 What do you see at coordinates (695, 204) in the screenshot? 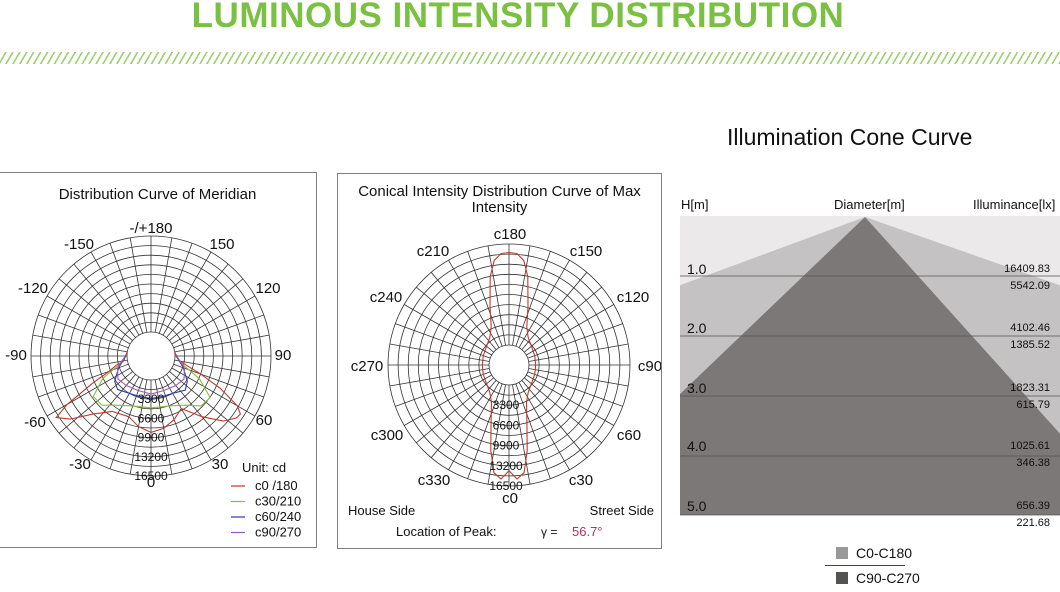
I see `height-axis-label: H[m]` at bounding box center [695, 204].